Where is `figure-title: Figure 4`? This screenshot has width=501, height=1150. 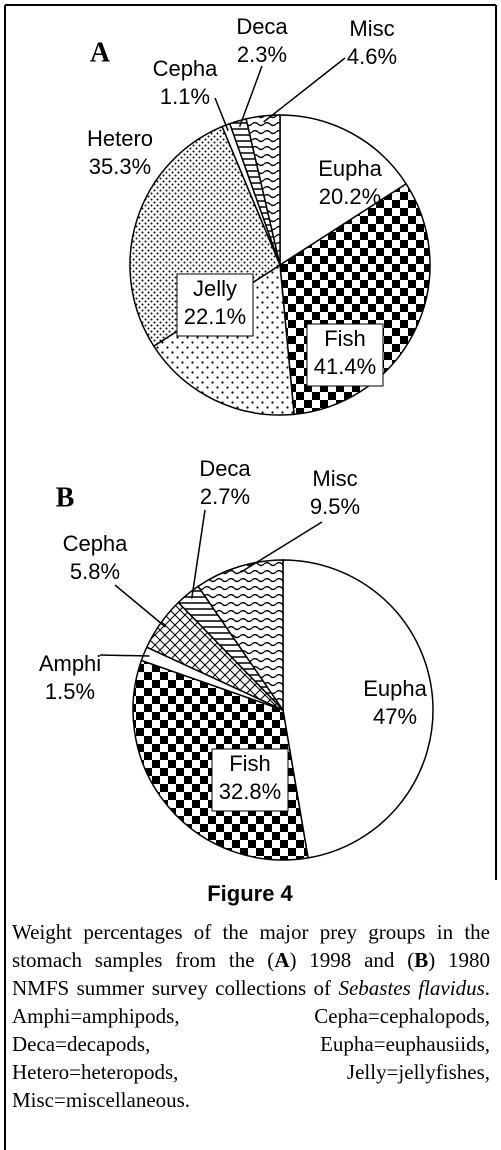 figure-title: Figure 4 is located at coordinates (250, 893).